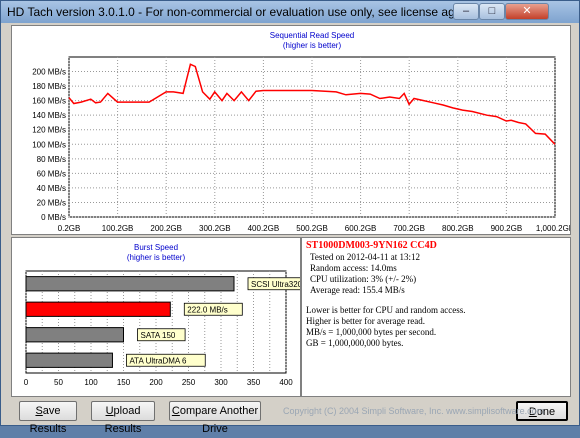 The width and height of the screenshot is (580, 438). What do you see at coordinates (58, 382) in the screenshot?
I see `x-tick-label: 50` at bounding box center [58, 382].